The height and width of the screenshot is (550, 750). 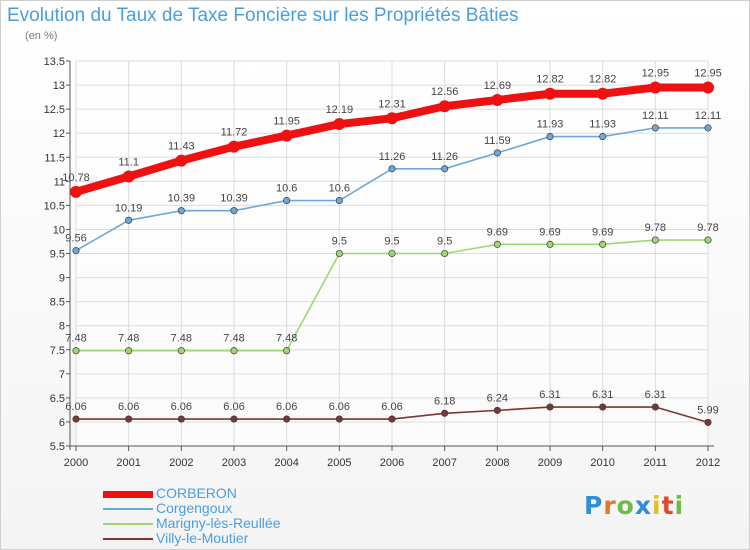 What do you see at coordinates (54, 206) in the screenshot?
I see `y-tick-label: 10.5` at bounding box center [54, 206].